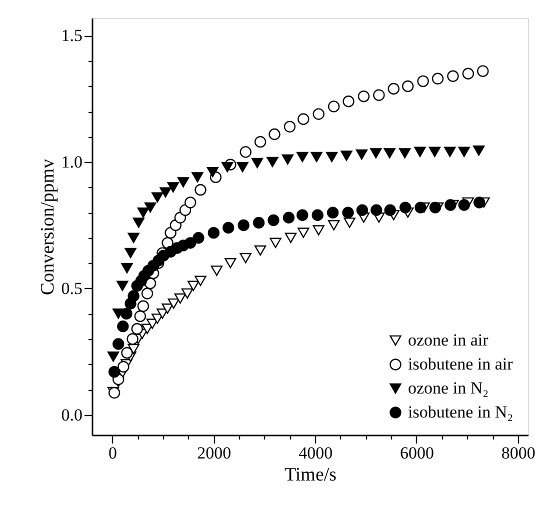 The height and width of the screenshot is (519, 541). Describe the element at coordinates (310, 475) in the screenshot. I see `x-axis-title: Time/s` at that location.